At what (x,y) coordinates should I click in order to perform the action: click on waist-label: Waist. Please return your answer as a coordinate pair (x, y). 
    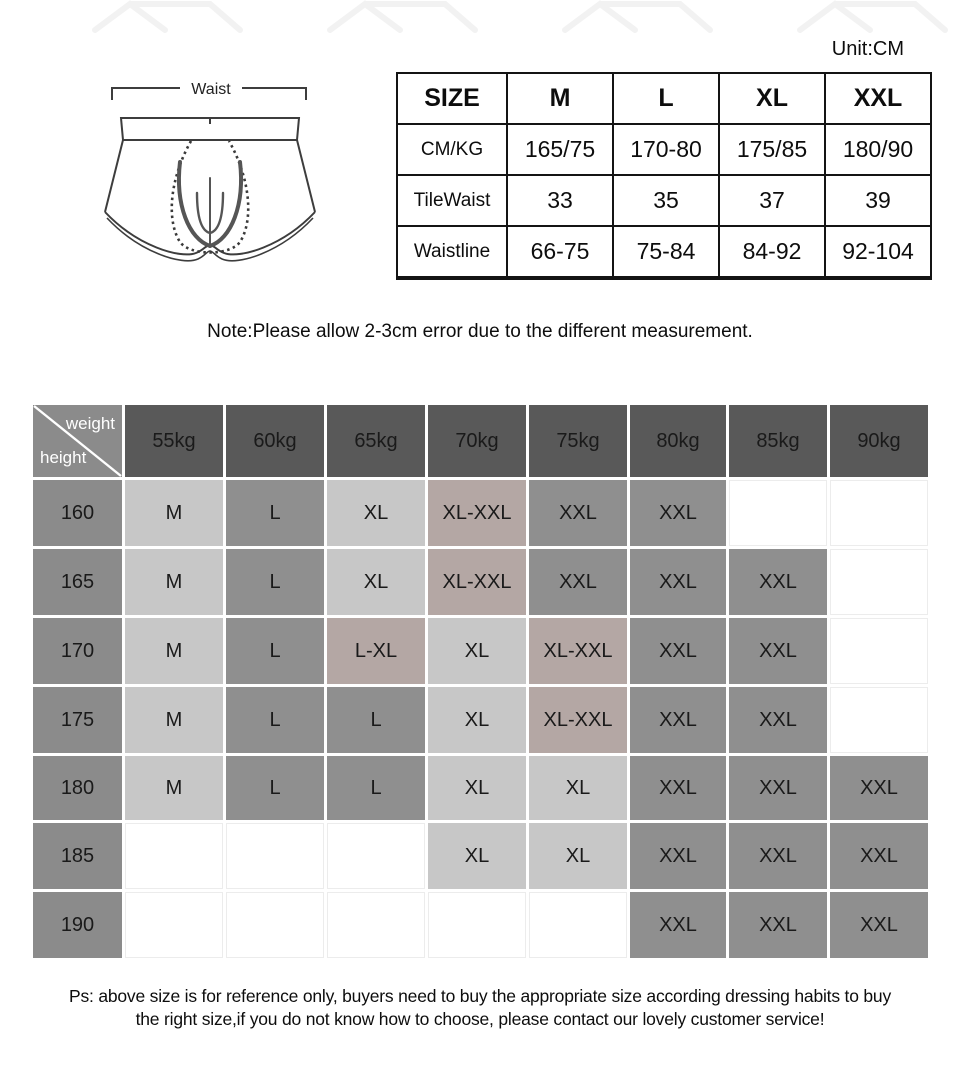
    Looking at the image, I should click on (211, 89).